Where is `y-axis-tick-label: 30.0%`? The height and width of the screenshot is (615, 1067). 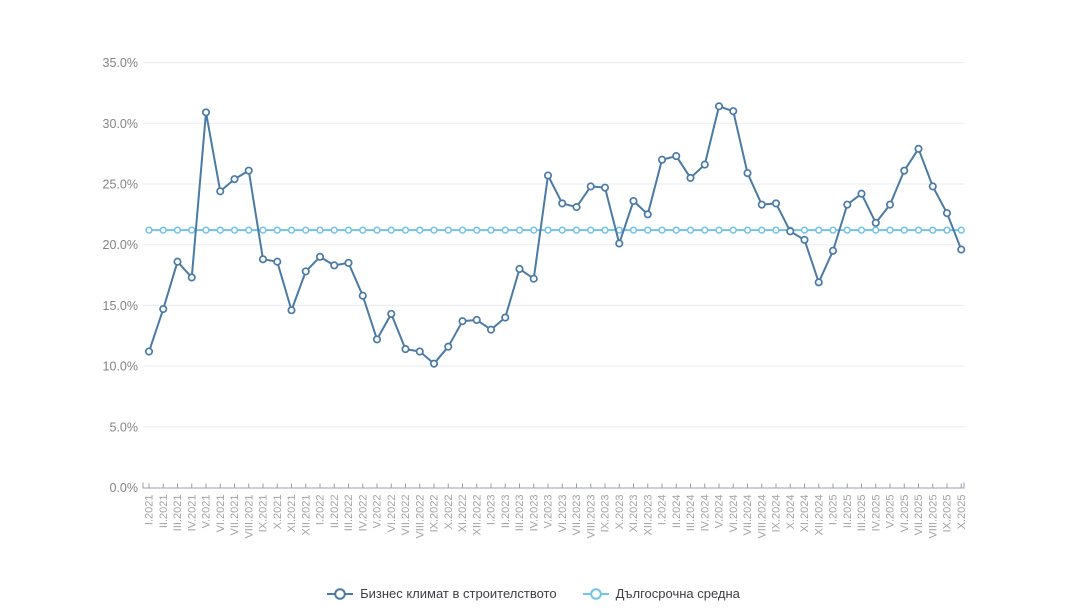
y-axis-tick-label: 30.0% is located at coordinates (120, 124).